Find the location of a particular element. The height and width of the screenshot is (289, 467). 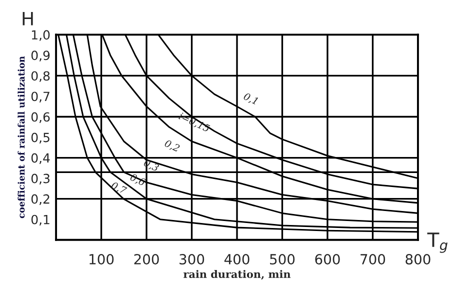

y-tick-label: 0,1 is located at coordinates (40, 220).